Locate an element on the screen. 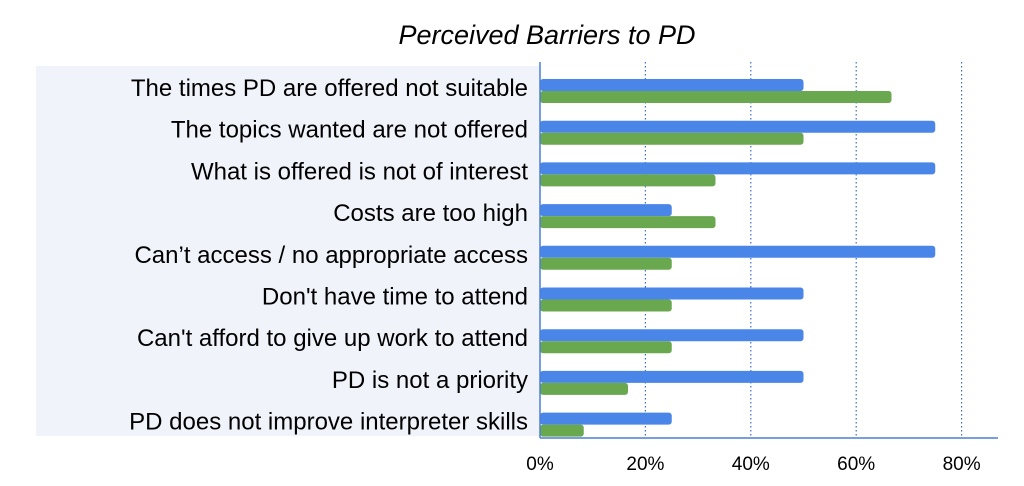 The width and height of the screenshot is (1024, 486). category-label: Can’t access / no appropriate access is located at coordinates (331, 255).